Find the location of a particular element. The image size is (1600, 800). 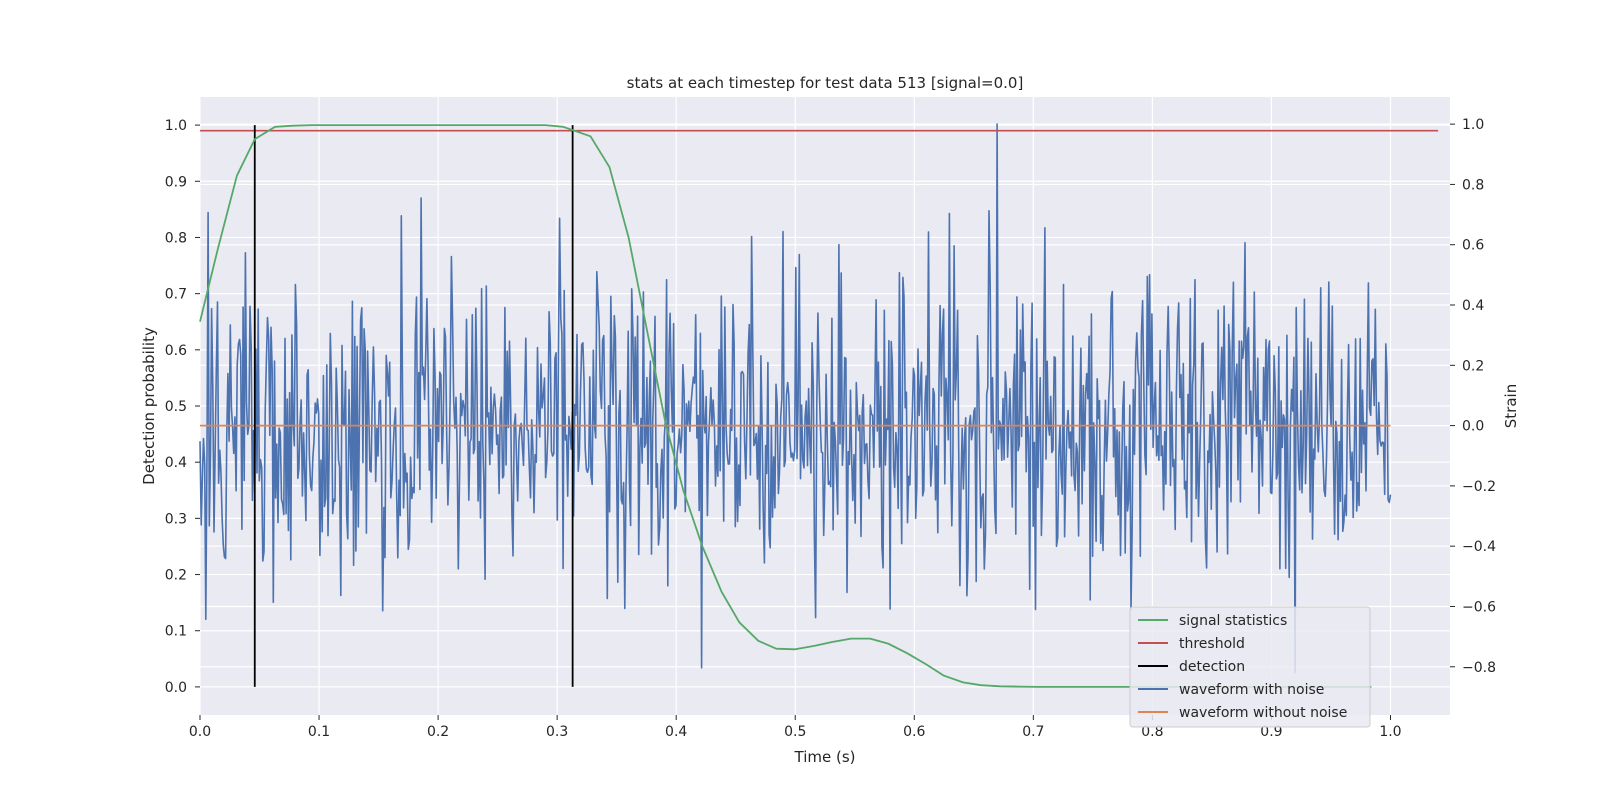

x-tick-label: 0.3 is located at coordinates (557, 732).